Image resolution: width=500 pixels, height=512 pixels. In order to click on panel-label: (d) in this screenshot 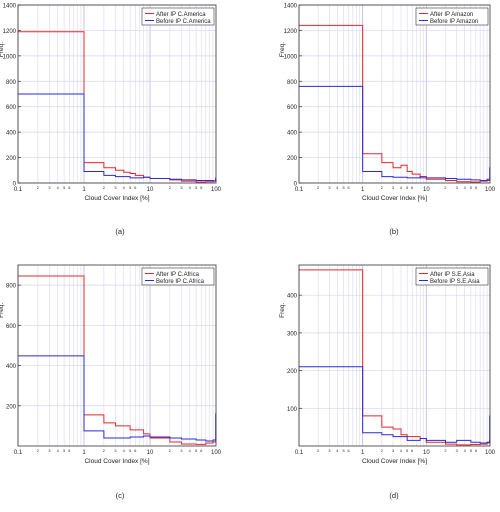, I will do `click(394, 495)`.